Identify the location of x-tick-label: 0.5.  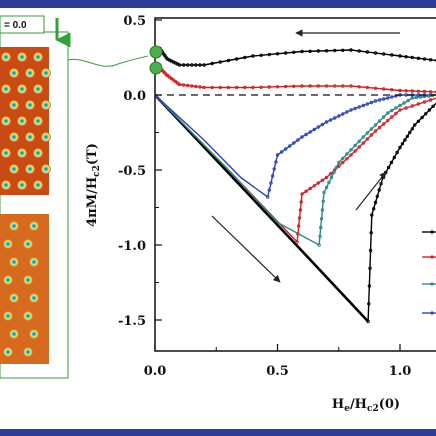
(277, 371).